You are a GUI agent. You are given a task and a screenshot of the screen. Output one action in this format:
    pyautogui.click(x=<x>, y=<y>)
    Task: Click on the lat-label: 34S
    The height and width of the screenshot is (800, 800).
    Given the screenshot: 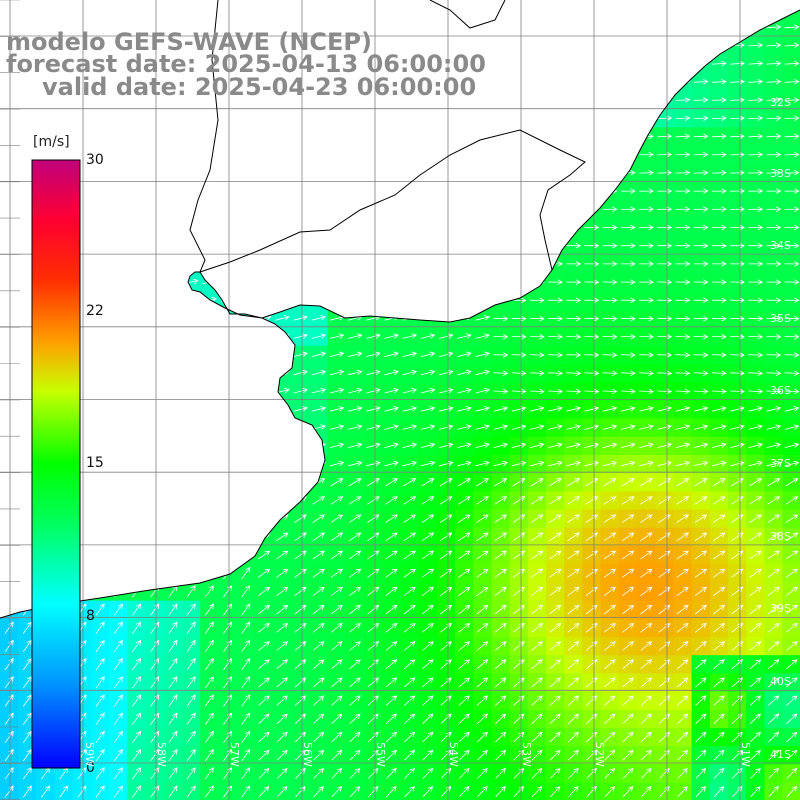 What is the action you would take?
    pyautogui.click(x=780, y=245)
    